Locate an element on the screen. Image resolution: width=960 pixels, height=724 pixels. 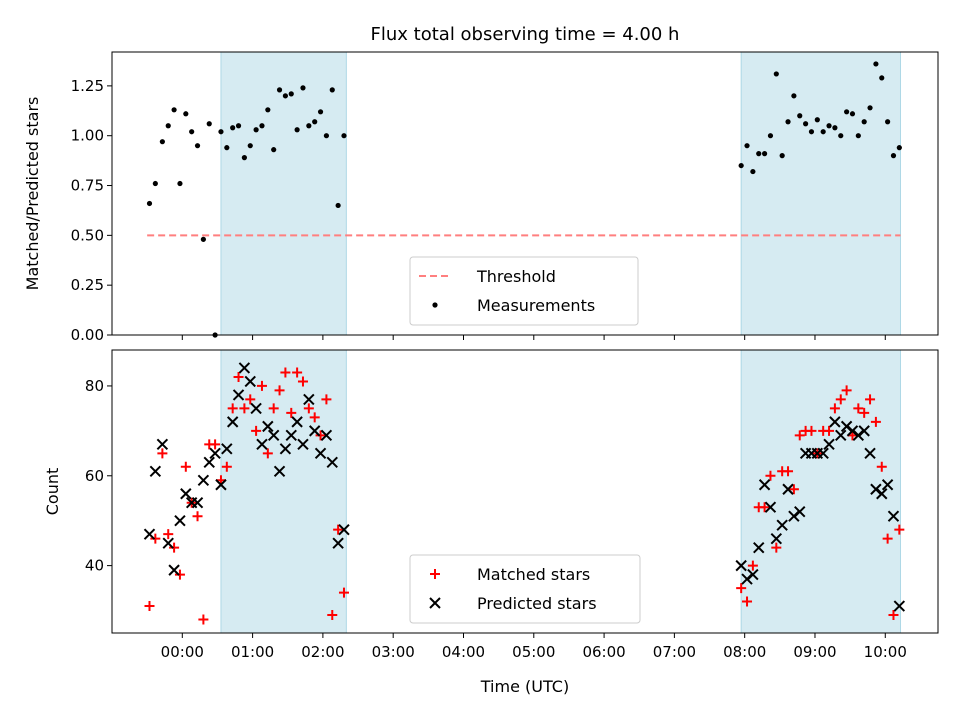
x-tick-label: 08:00 is located at coordinates (744, 652).